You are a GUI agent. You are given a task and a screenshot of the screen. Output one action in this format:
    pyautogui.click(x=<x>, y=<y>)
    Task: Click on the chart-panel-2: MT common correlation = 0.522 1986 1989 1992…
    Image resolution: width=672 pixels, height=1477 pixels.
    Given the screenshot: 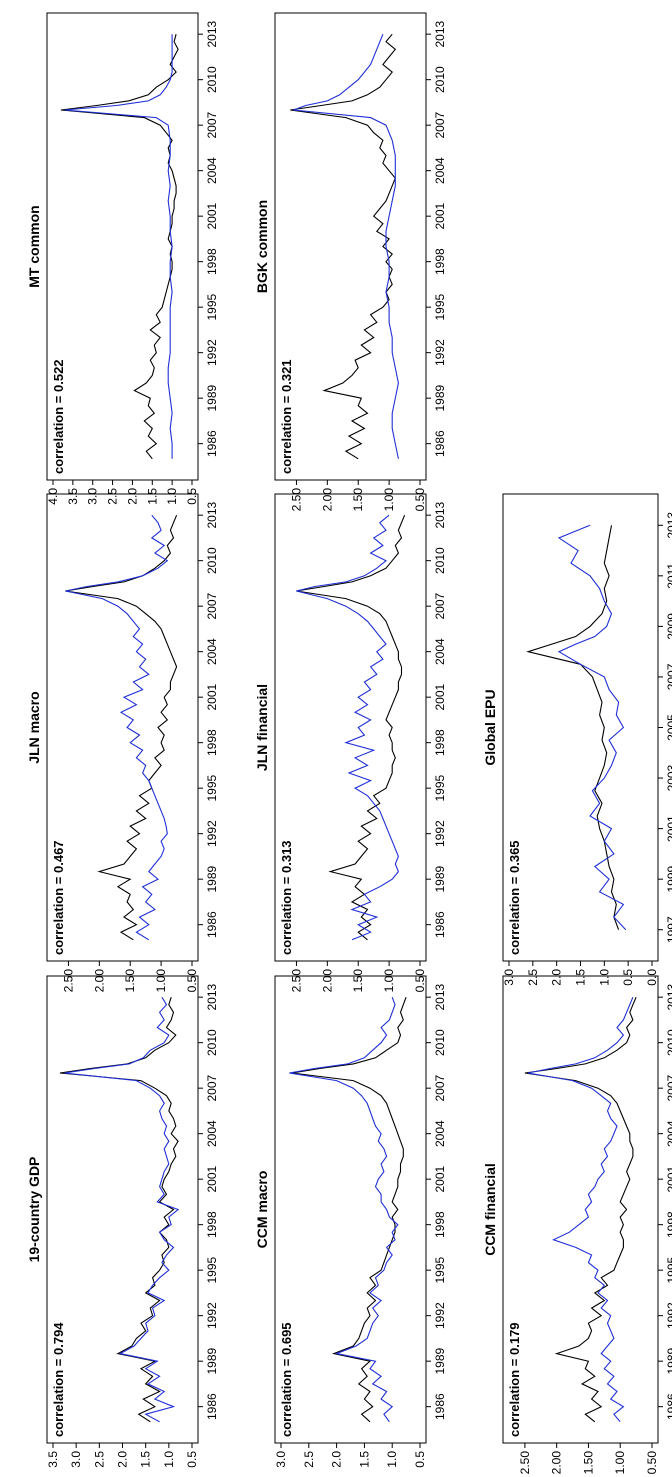 What is the action you would take?
    pyautogui.click(x=122, y=258)
    